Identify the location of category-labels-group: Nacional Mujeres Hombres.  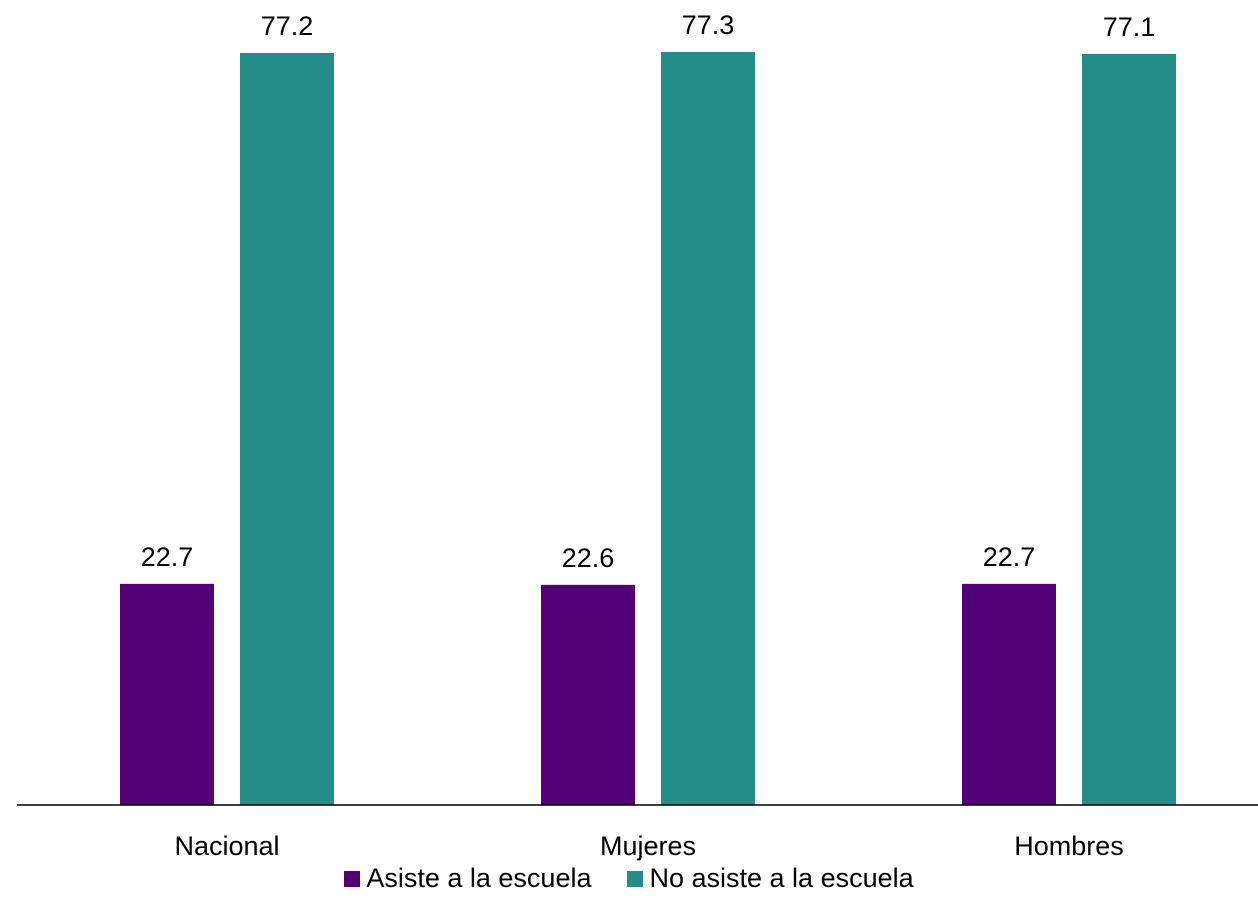
(648, 846).